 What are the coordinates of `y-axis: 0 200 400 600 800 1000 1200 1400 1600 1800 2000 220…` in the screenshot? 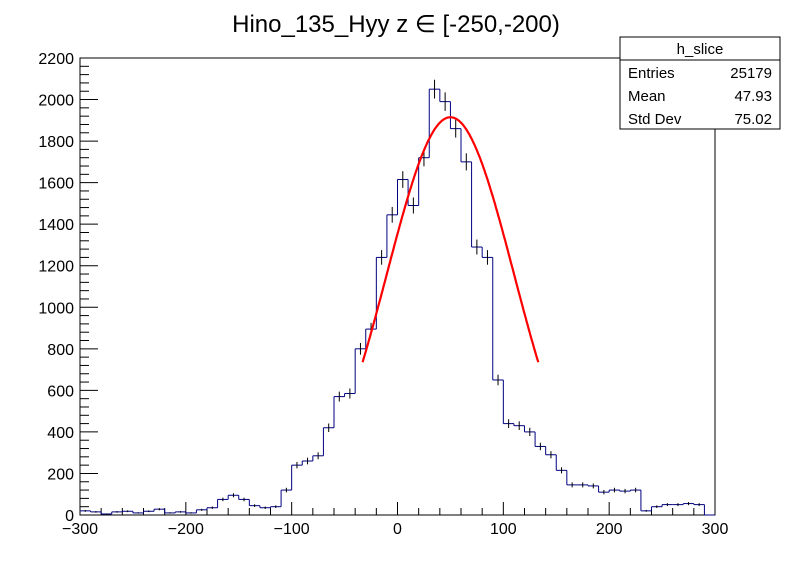 It's located at (68, 288).